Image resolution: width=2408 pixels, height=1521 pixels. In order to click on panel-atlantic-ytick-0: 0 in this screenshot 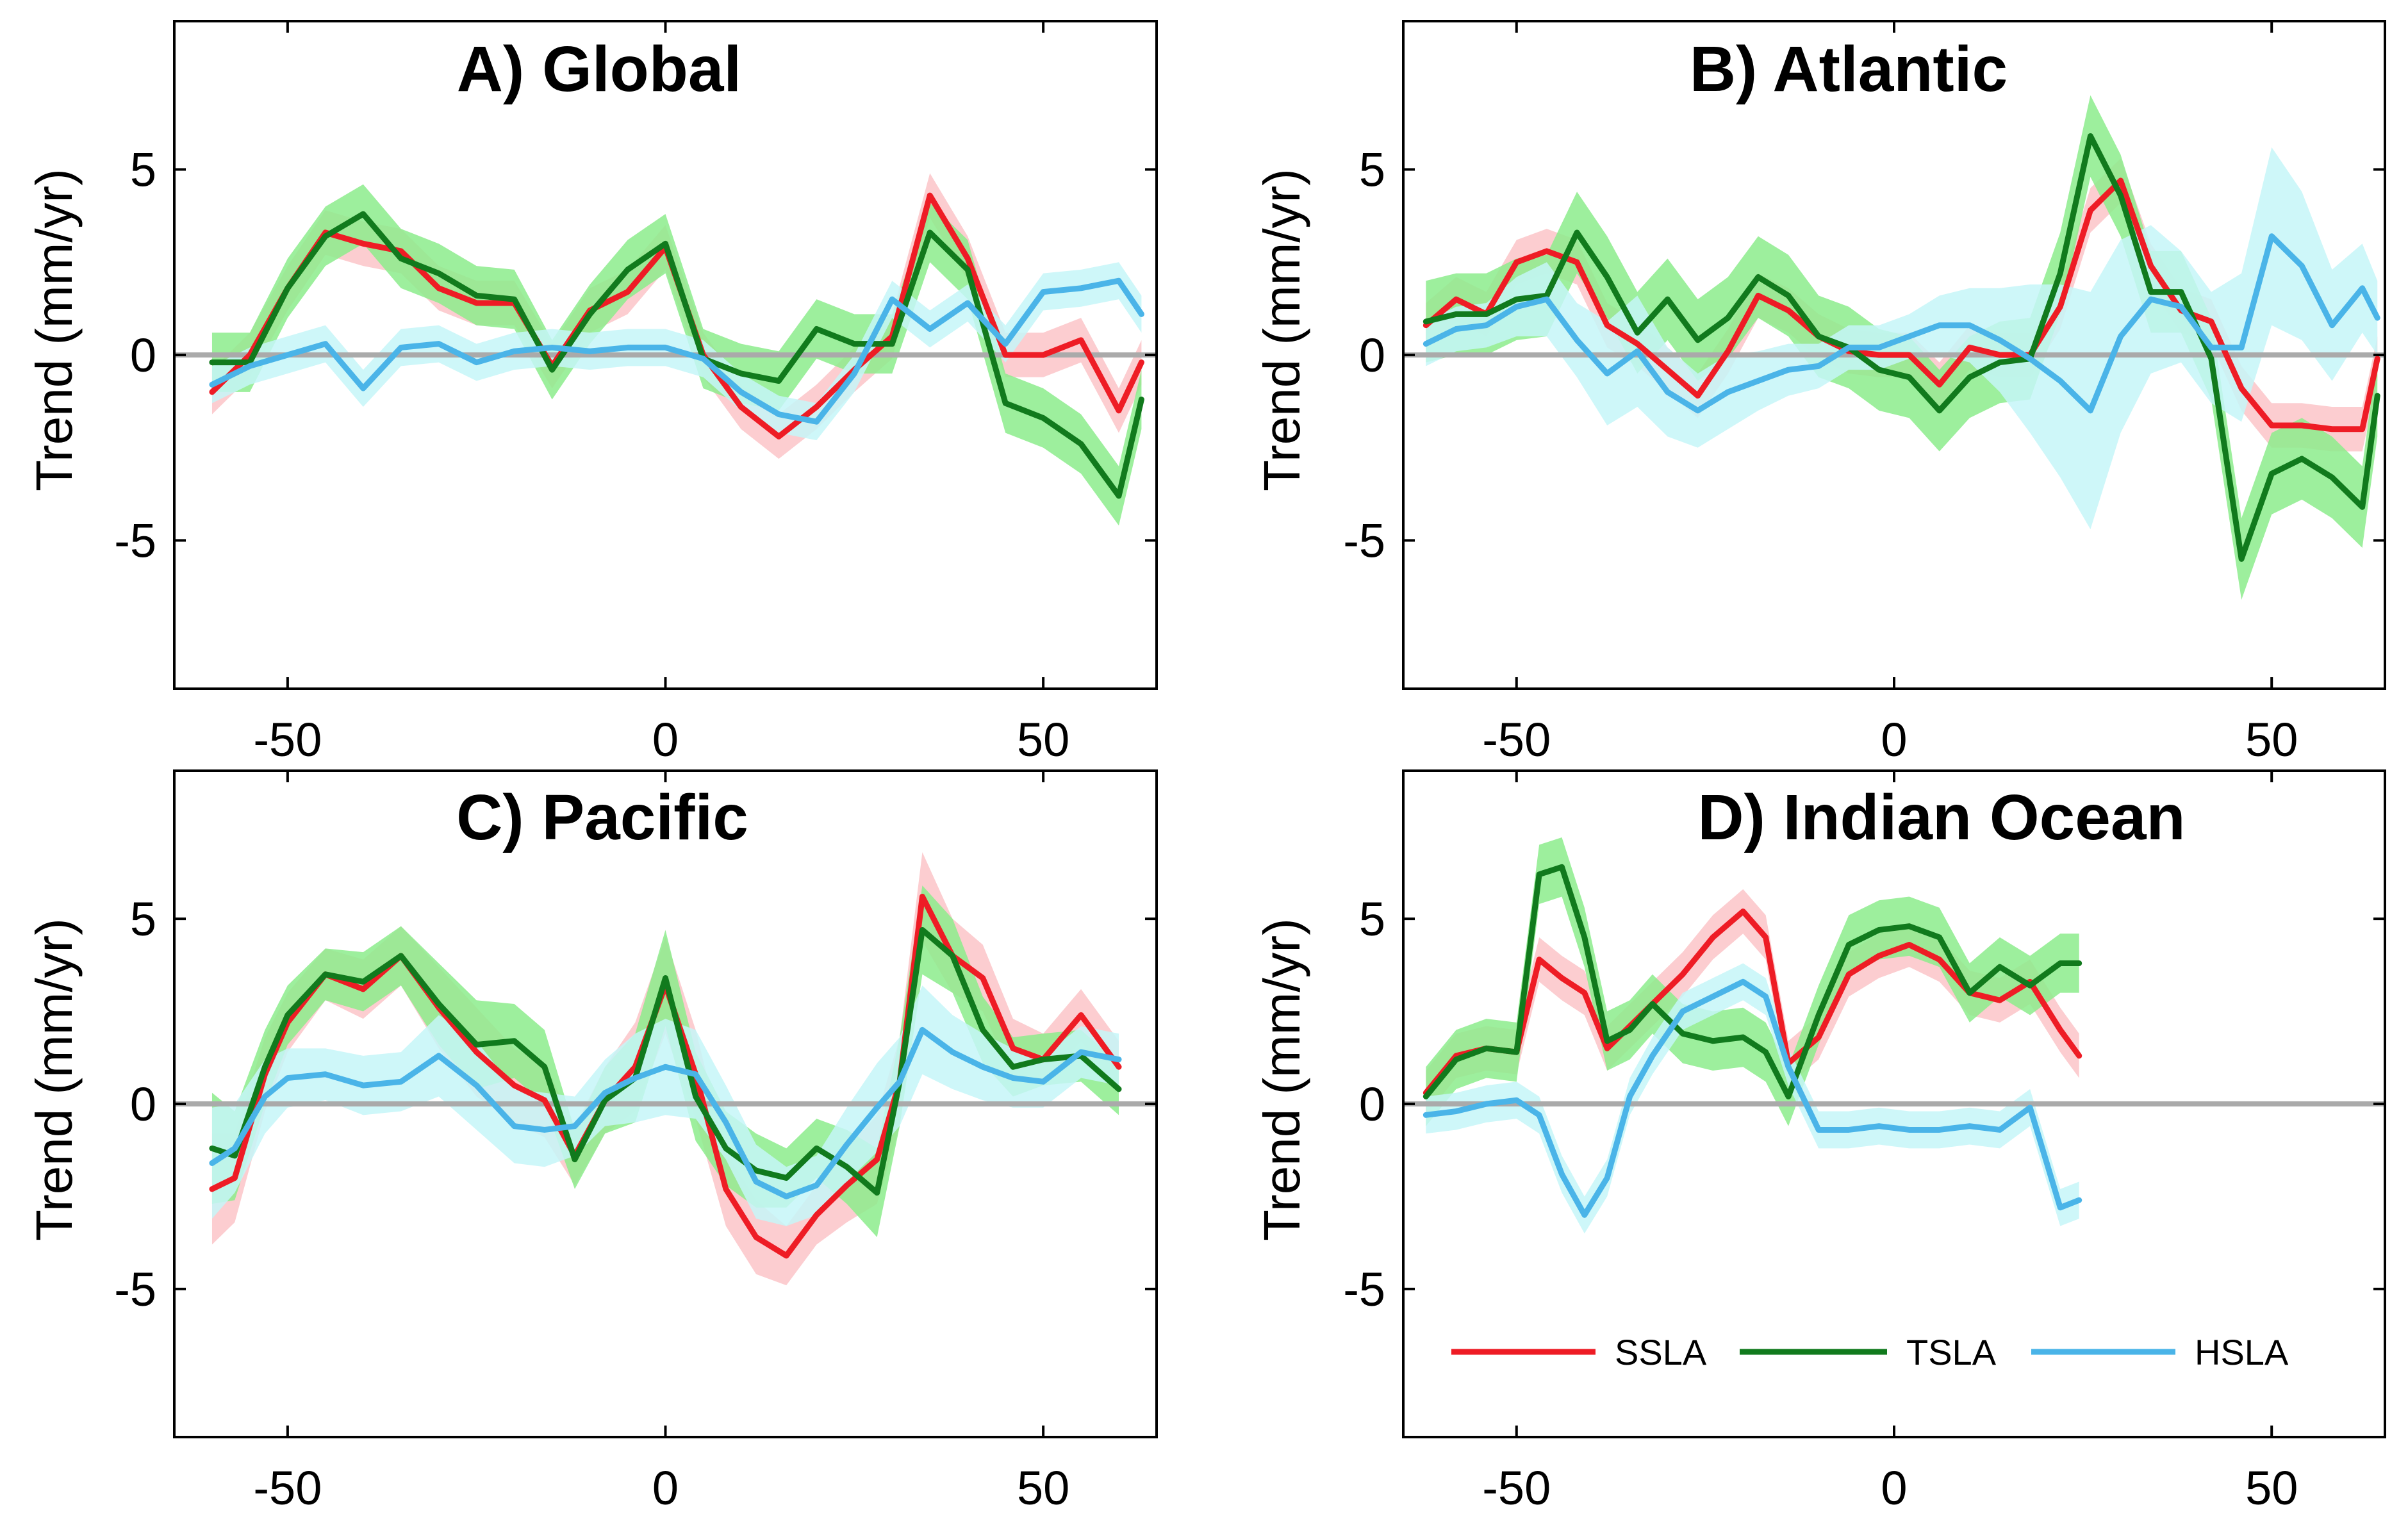, I will do `click(1372, 355)`.